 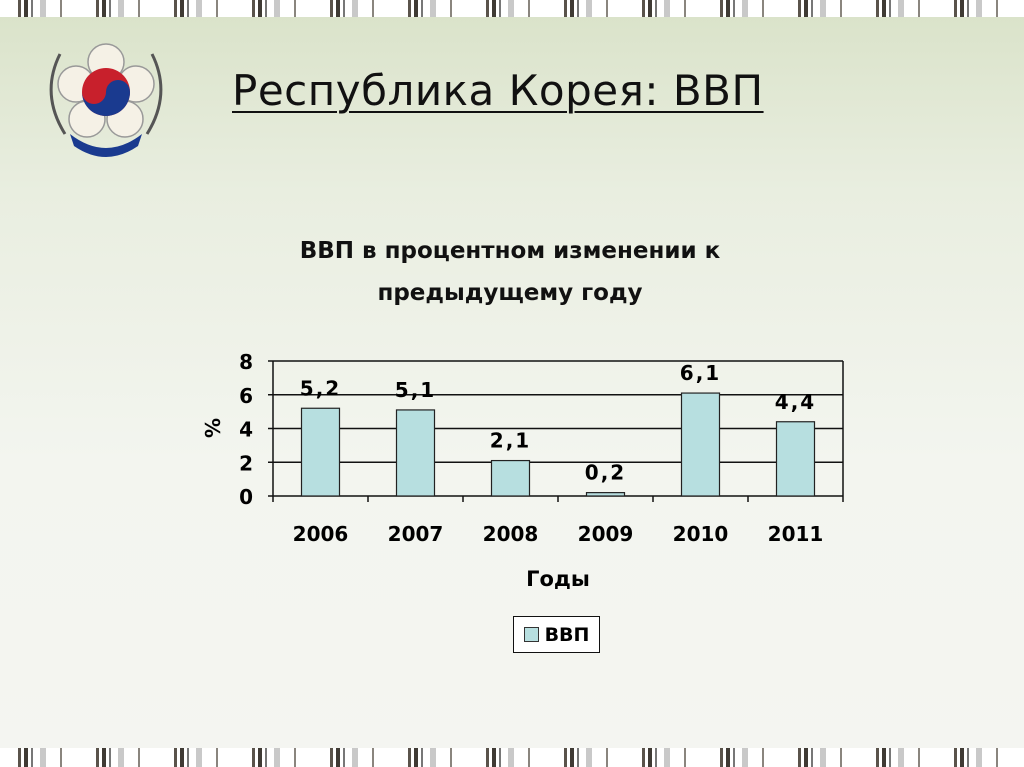 I want to click on y-tick-label: 4, so click(x=246, y=430).